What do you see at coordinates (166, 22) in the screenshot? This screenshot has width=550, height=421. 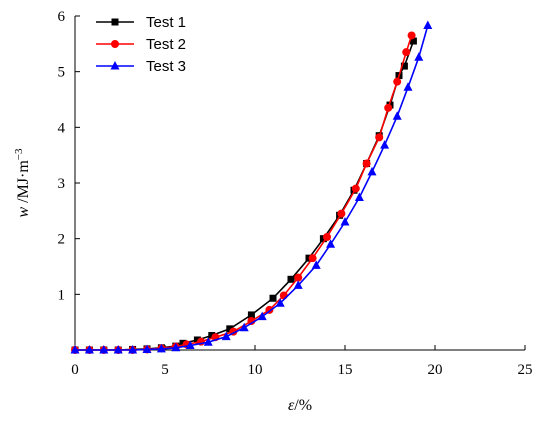 I see `legend-label: Test 1` at bounding box center [166, 22].